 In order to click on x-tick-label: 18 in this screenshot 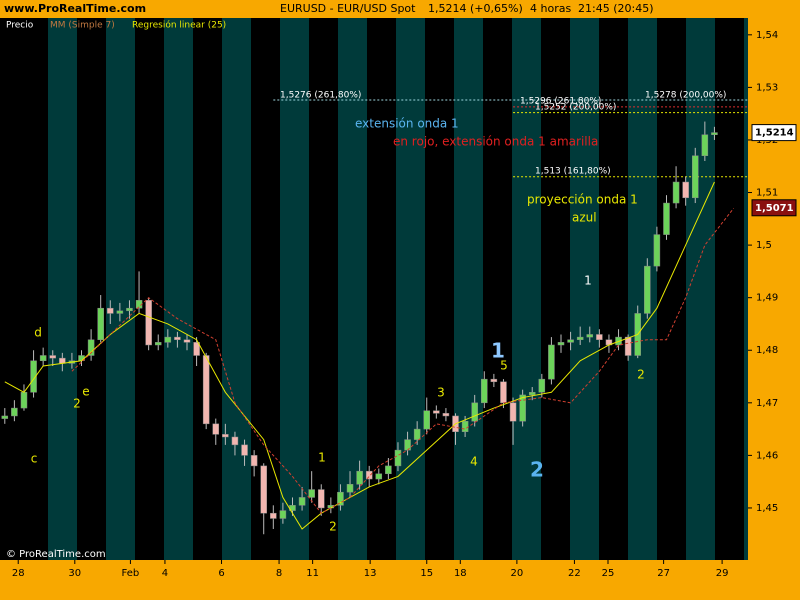, I will do `click(460, 573)`.